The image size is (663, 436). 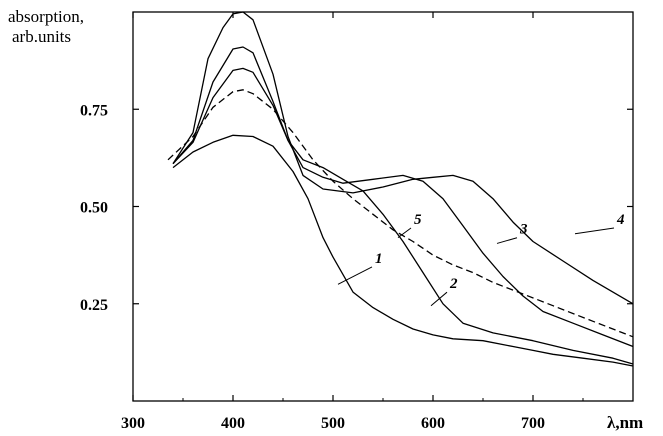 I want to click on series-label-5: 5, so click(x=418, y=220).